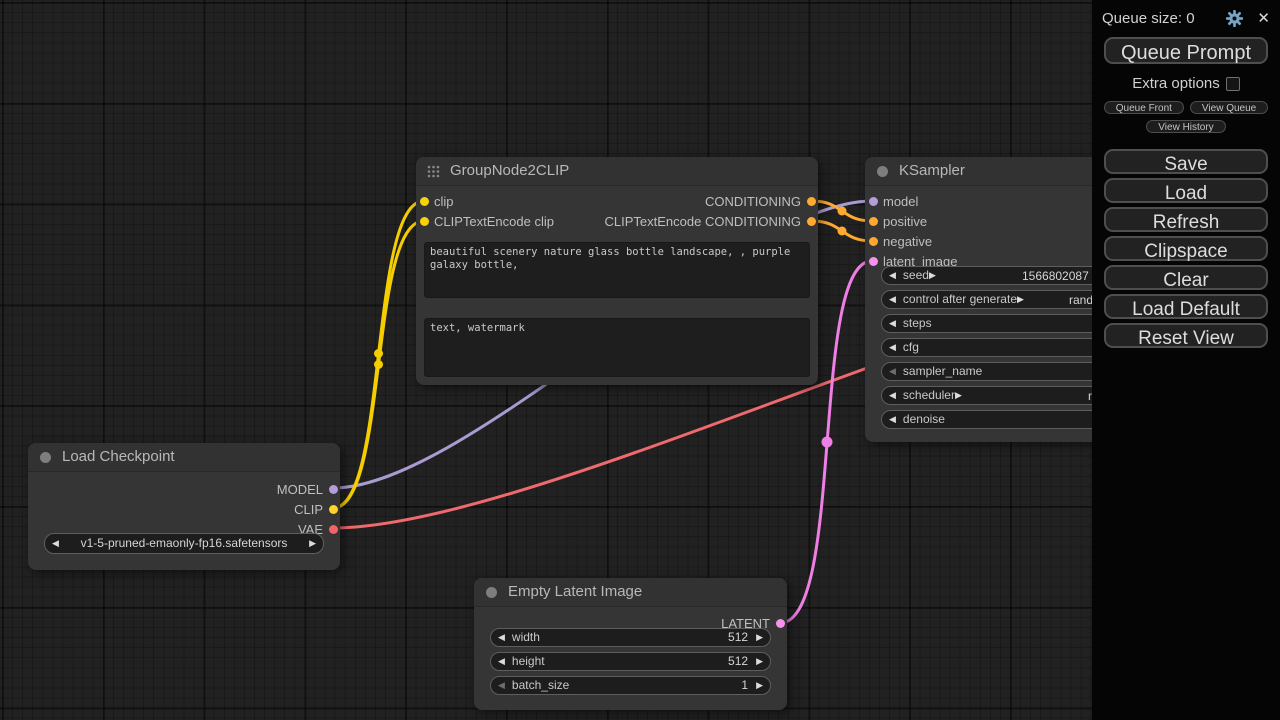 Image resolution: width=1280 pixels, height=720 pixels. What do you see at coordinates (424, 221) in the screenshot?
I see `cliptextencode-clip-input-port` at bounding box center [424, 221].